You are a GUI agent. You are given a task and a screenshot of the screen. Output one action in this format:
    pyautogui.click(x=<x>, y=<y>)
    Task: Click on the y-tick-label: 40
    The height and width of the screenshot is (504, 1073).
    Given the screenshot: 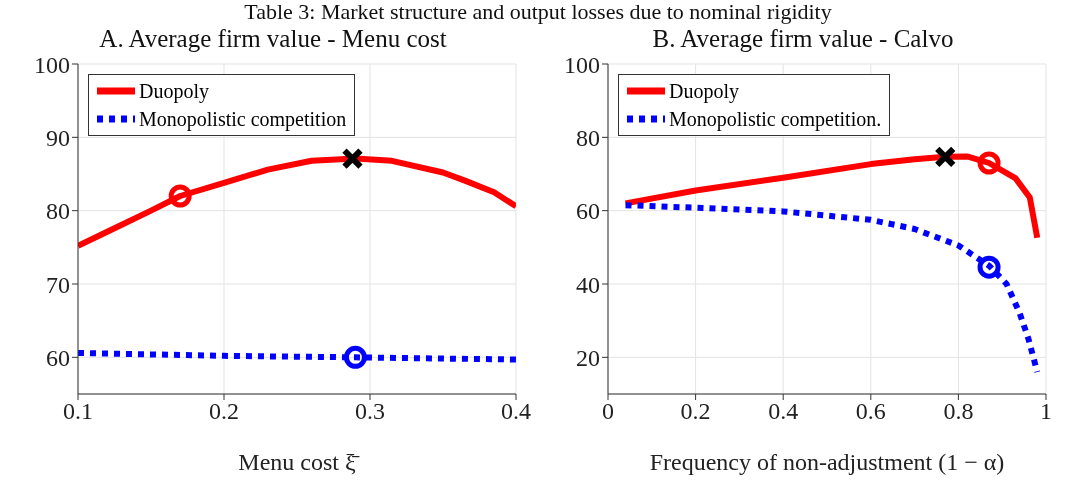 What is the action you would take?
    pyautogui.click(x=588, y=284)
    